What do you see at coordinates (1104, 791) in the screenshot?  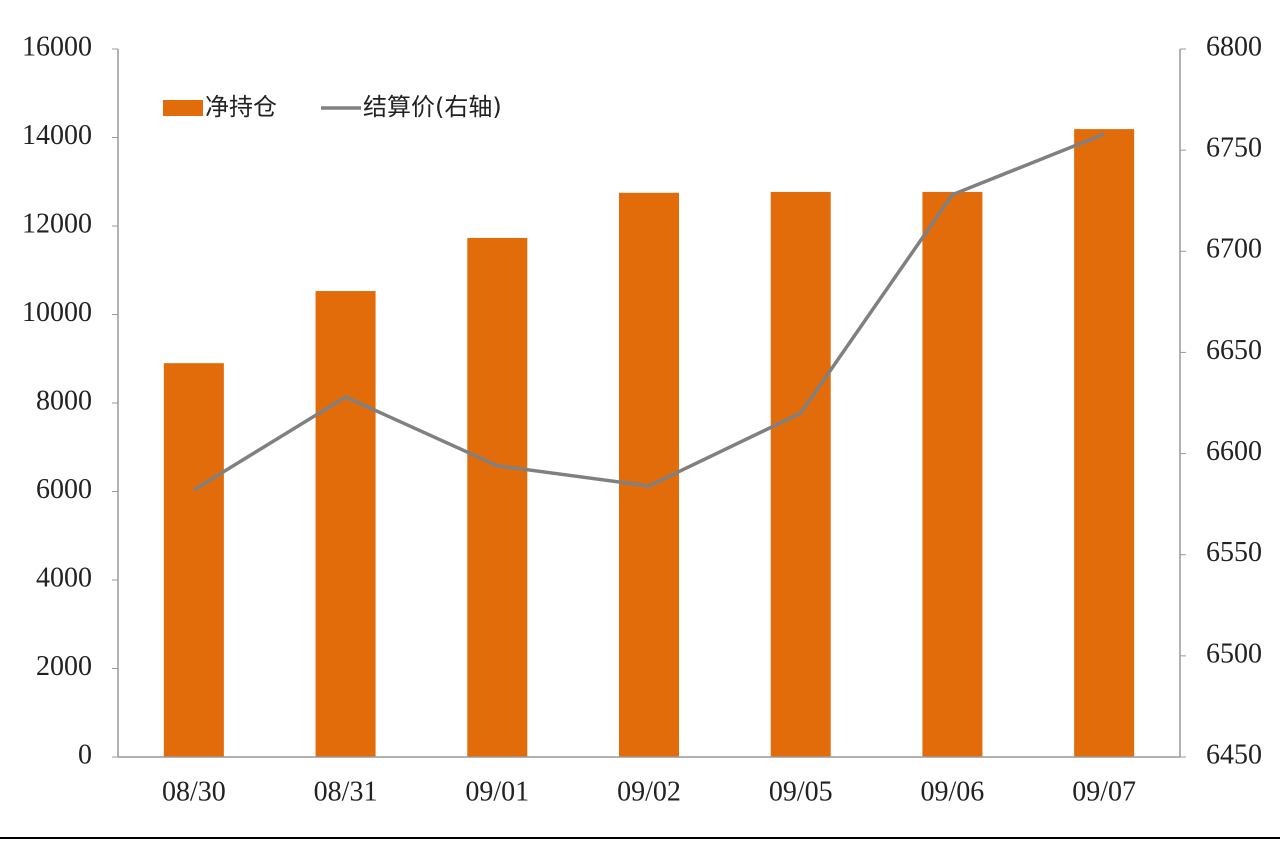 I see `x-tick-label: 09/07` at bounding box center [1104, 791].